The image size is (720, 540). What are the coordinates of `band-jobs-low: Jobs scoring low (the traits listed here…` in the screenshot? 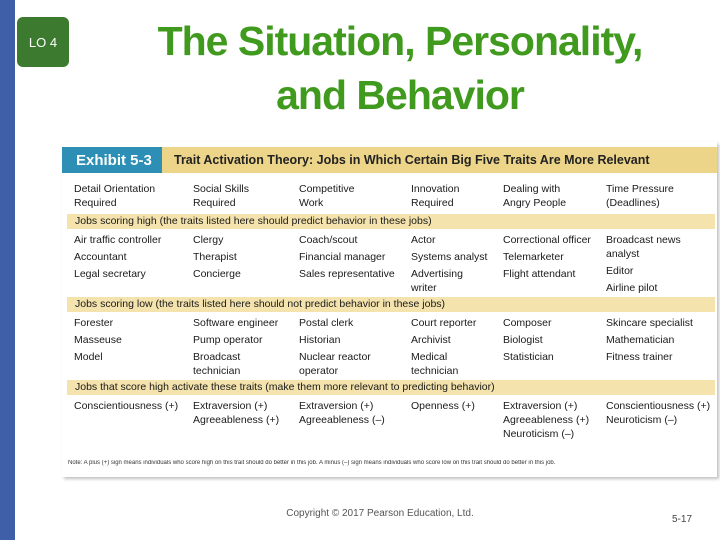 It's located at (391, 304).